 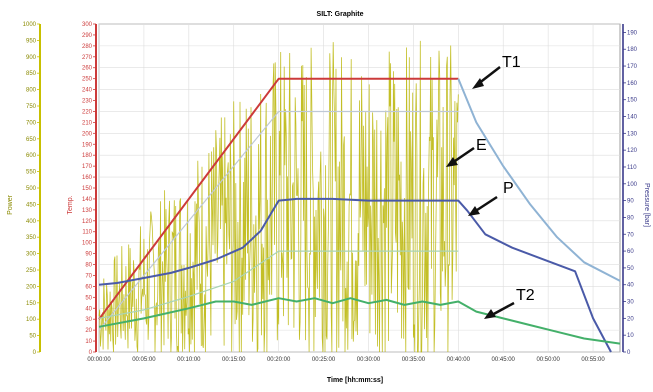 I want to click on temp-tick-label: 40, so click(x=88, y=309).